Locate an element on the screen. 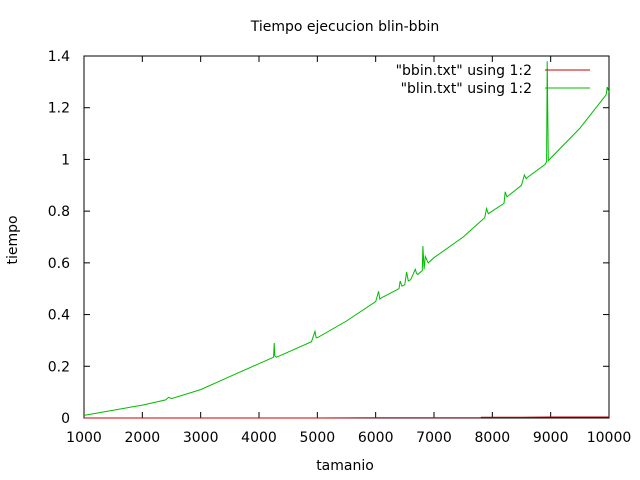  legend-label-0: "bbin.txt" using 1:2 is located at coordinates (464, 71).